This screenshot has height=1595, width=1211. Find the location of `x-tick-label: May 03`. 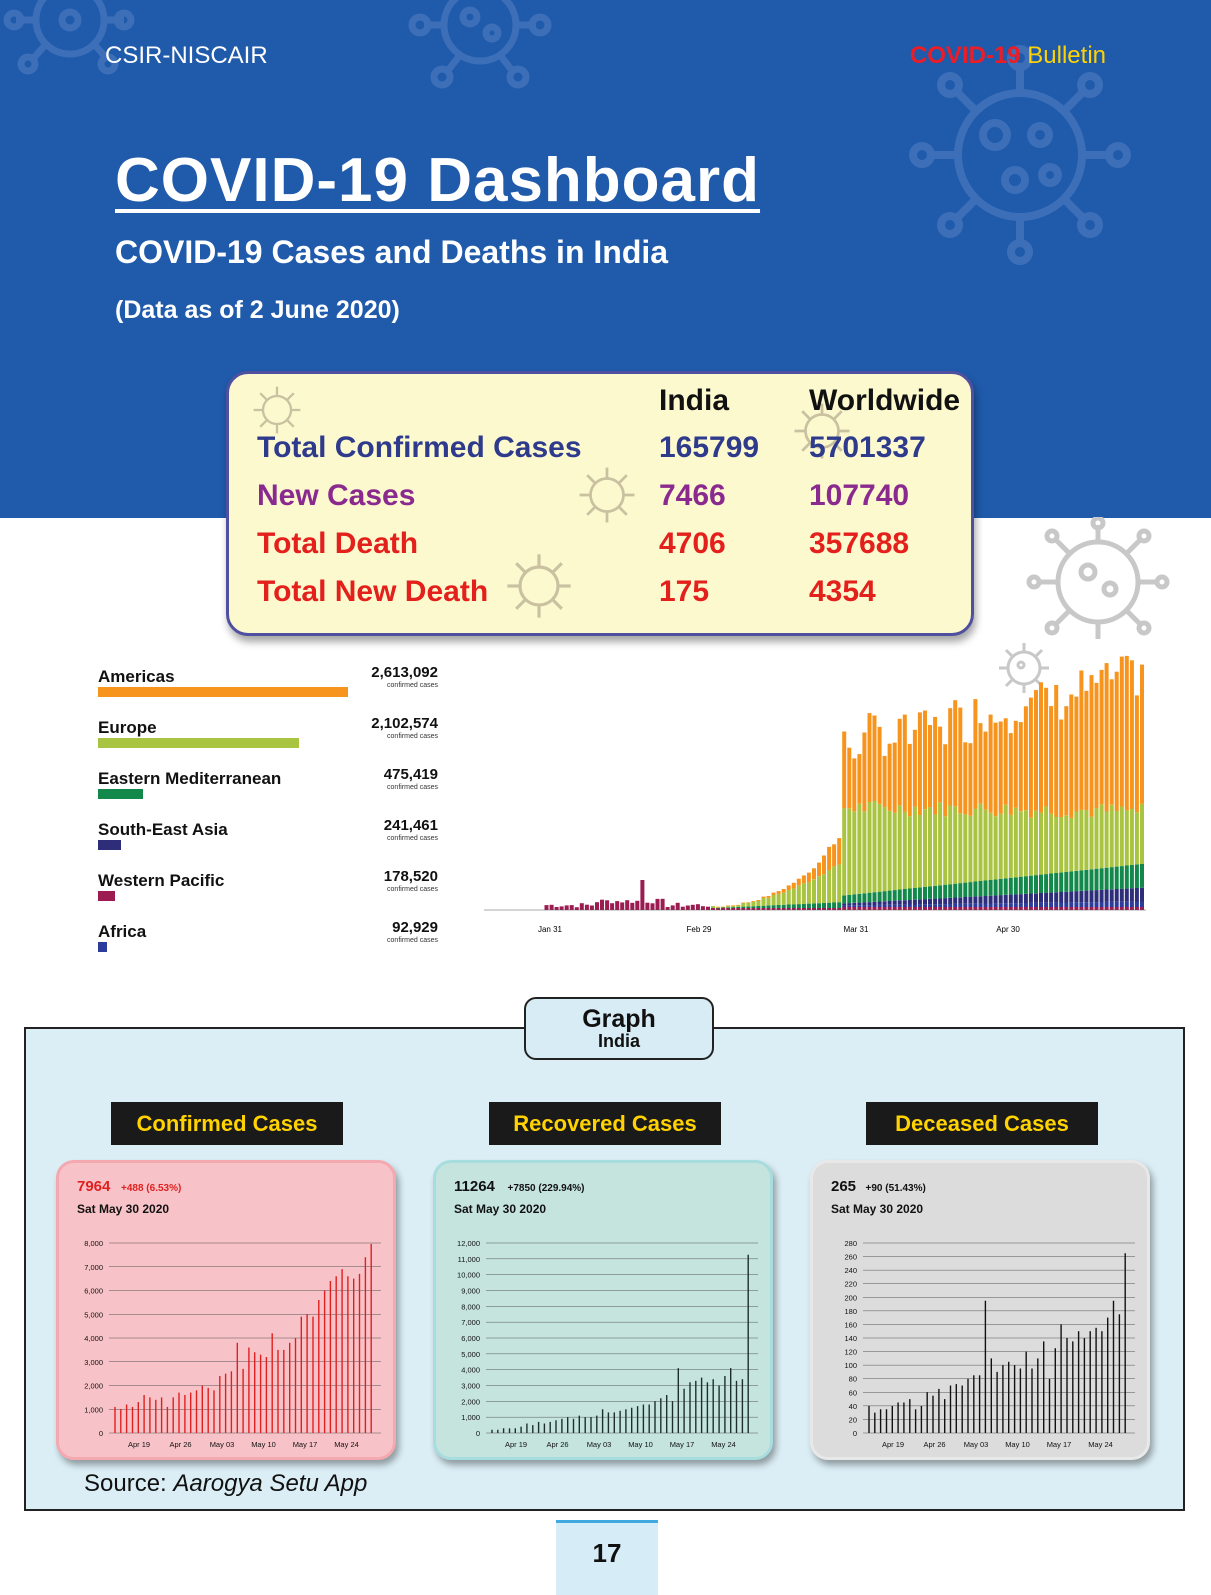

x-tick-label: May 03 is located at coordinates (222, 1444).